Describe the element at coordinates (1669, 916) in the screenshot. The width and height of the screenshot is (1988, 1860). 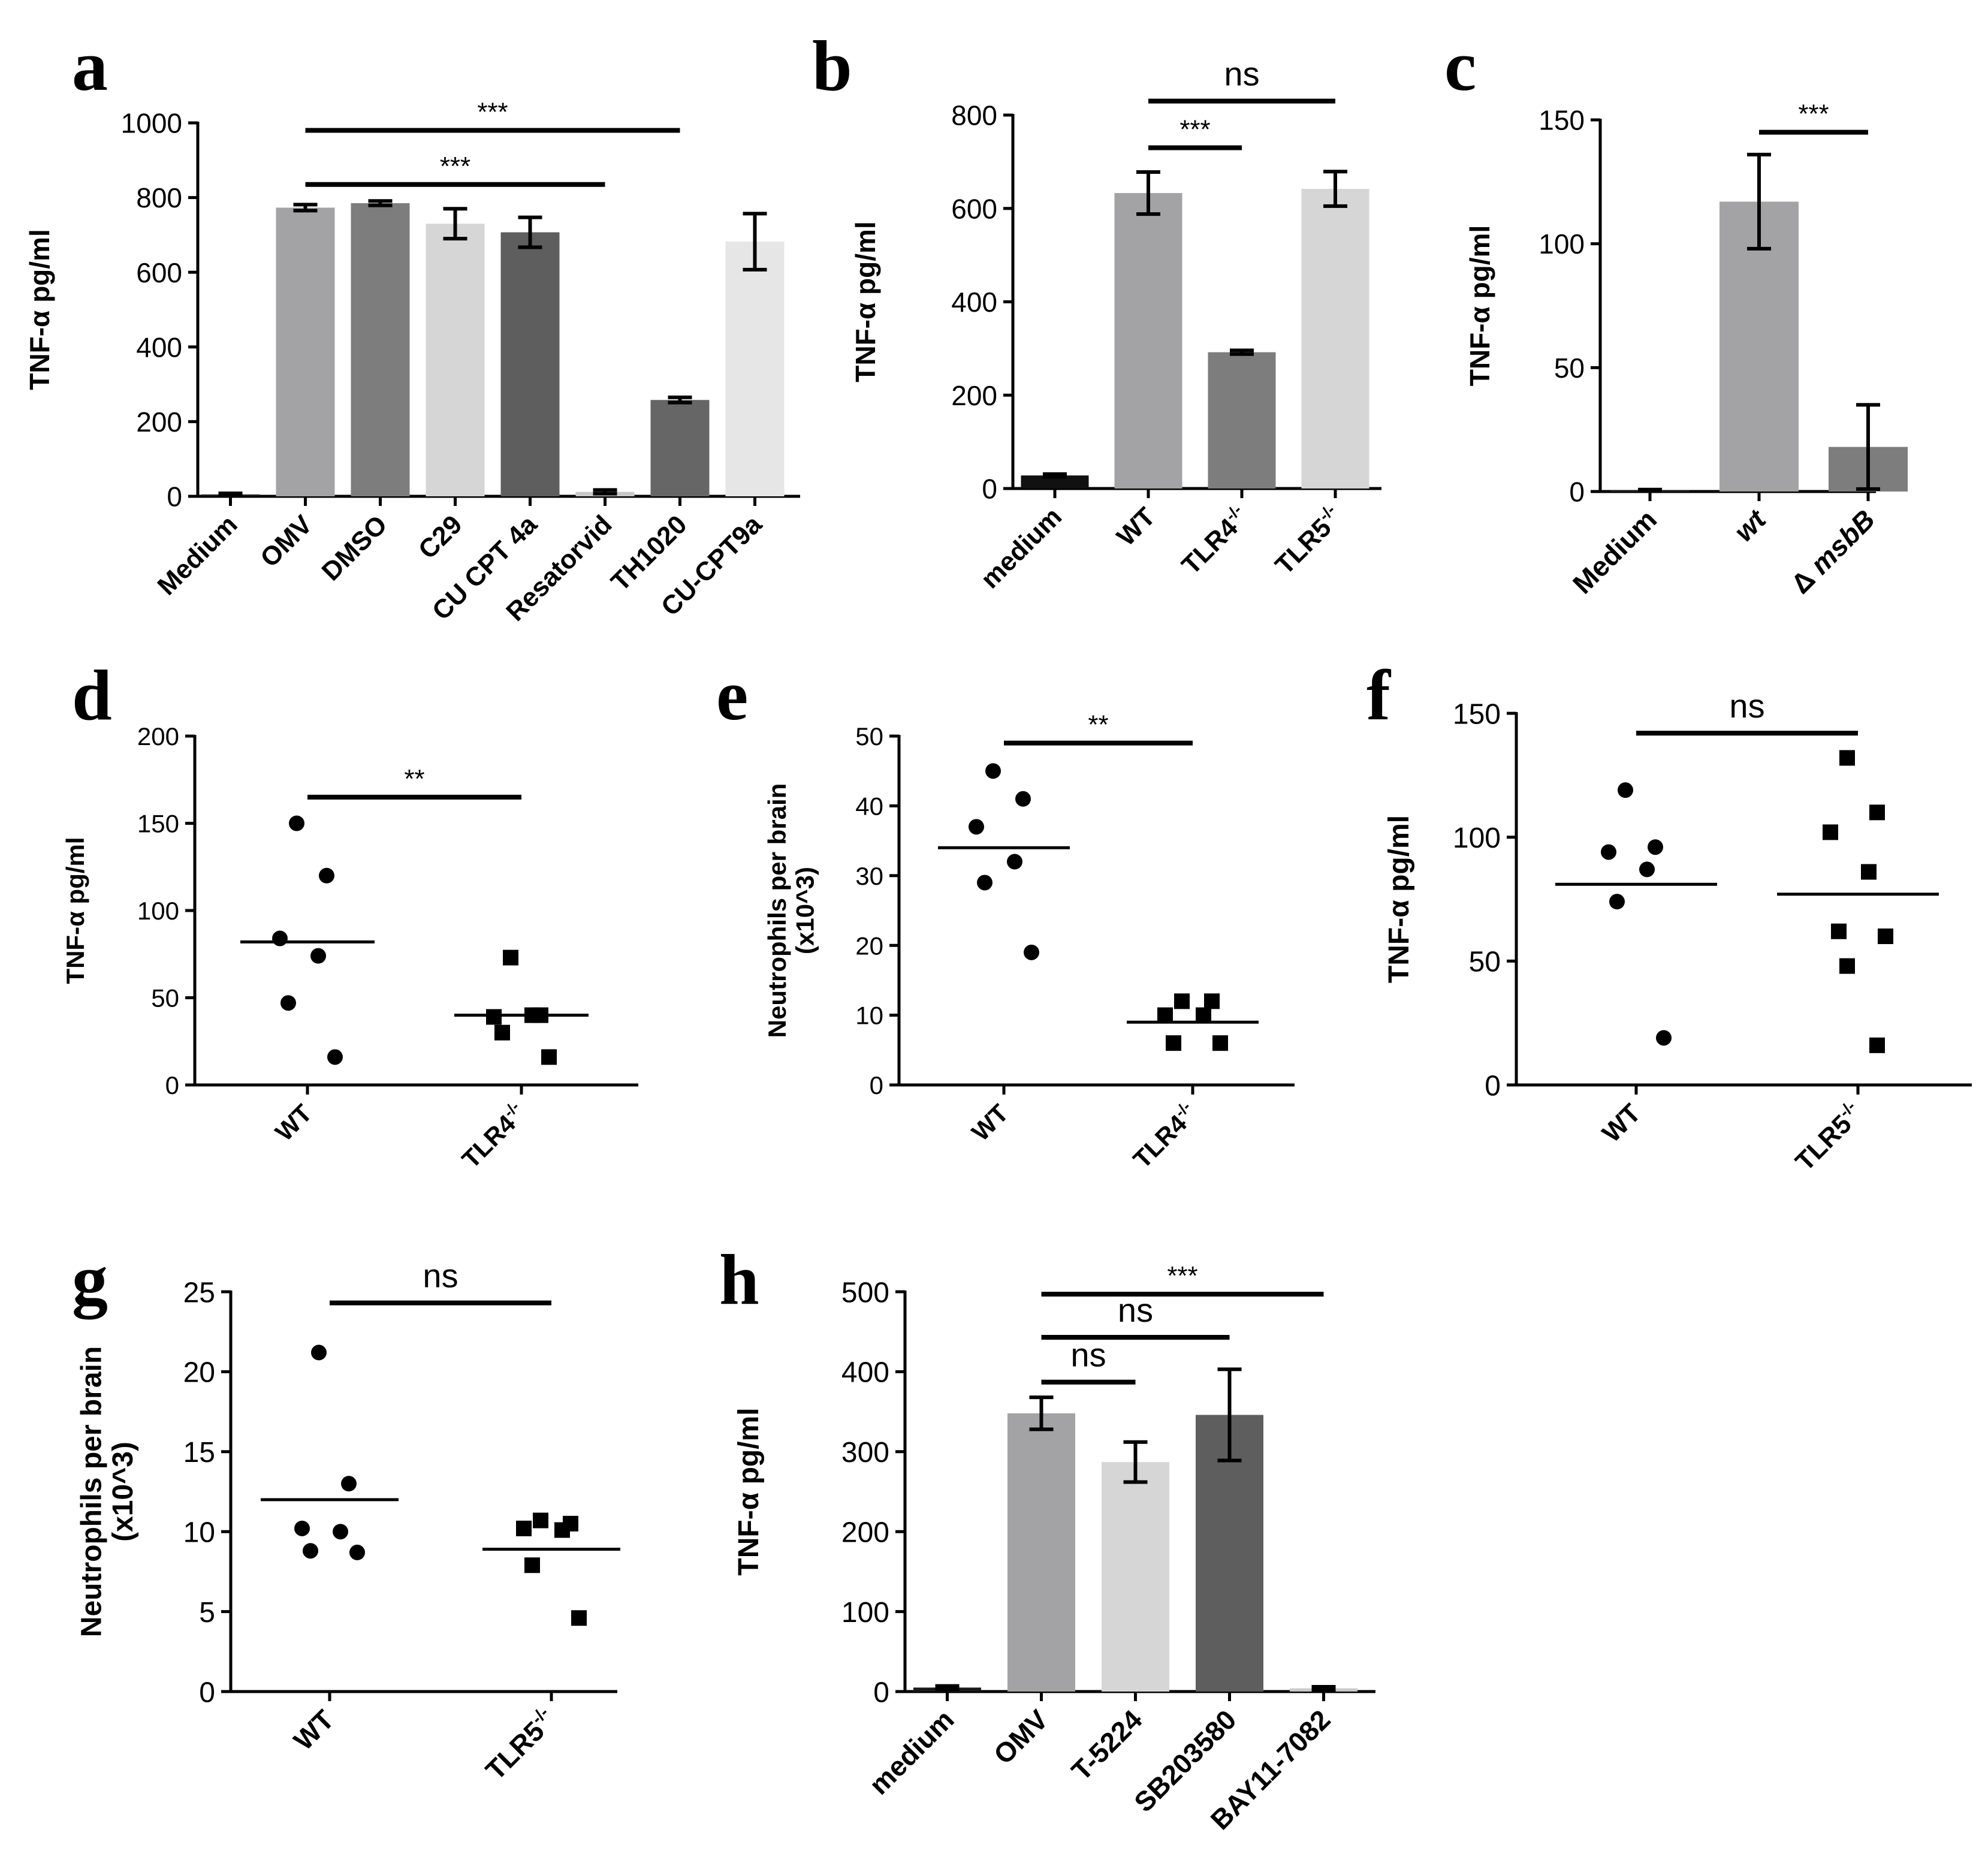
I see `panel-f: f 0 50 100 150 TNF-α pg/ml WT TLR5-/- ns` at that location.